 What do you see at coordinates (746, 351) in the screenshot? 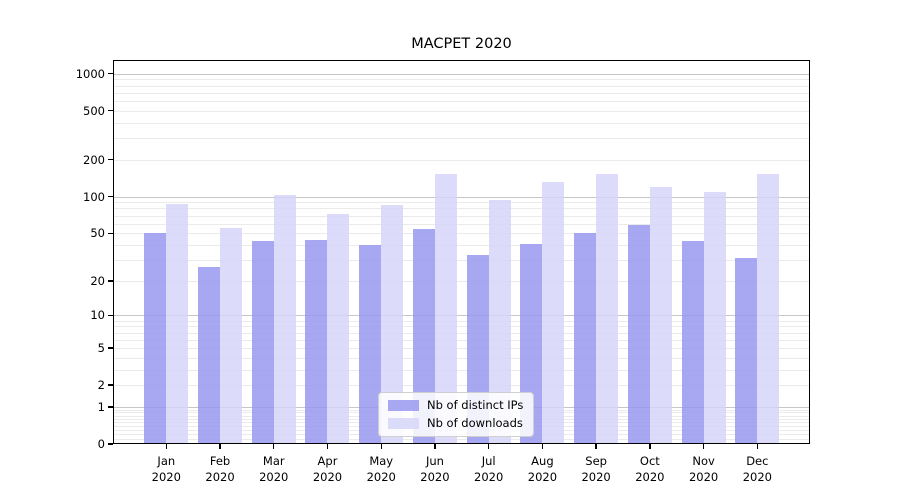
I see `bar-distinct-ips-dec` at bounding box center [746, 351].